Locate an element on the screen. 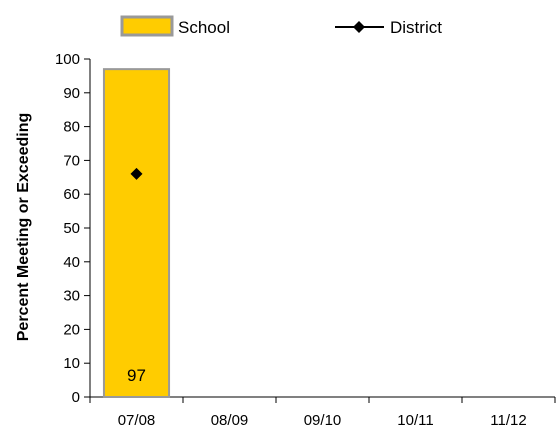 The width and height of the screenshot is (556, 434). district-markers is located at coordinates (136, 173).